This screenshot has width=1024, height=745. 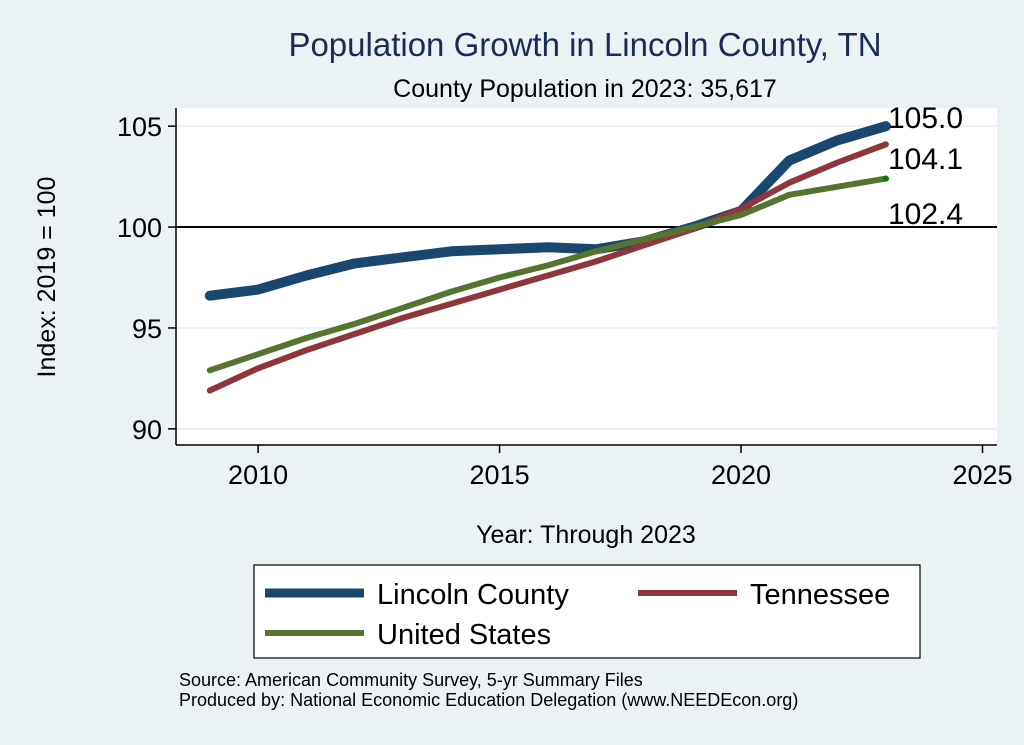 What do you see at coordinates (982, 475) in the screenshot?
I see `x-tick-label: 2025` at bounding box center [982, 475].